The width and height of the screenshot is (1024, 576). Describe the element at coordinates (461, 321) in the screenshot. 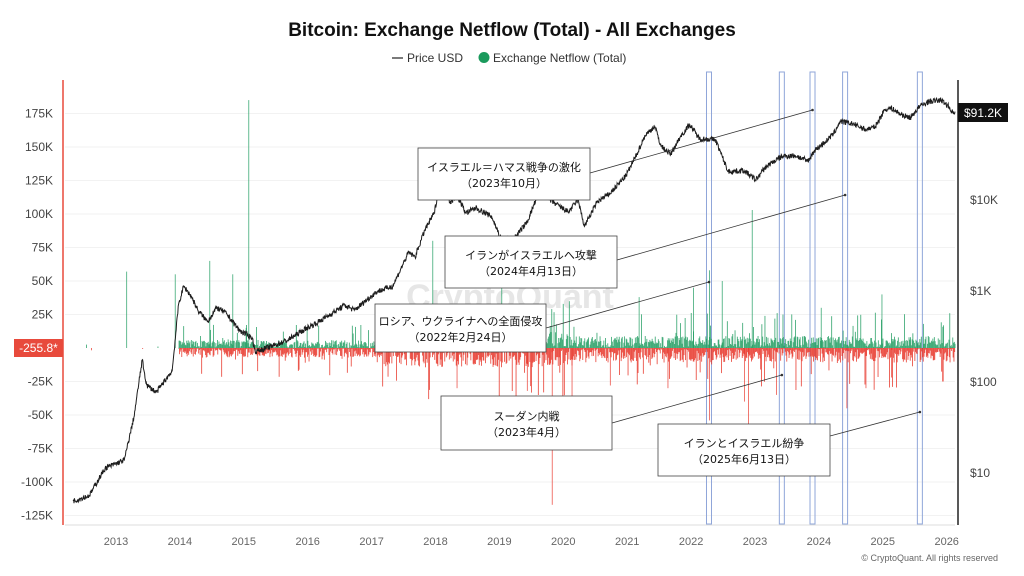

I see `annotation-event-text: ロシア、ウクライナへの全面侵攻` at that location.